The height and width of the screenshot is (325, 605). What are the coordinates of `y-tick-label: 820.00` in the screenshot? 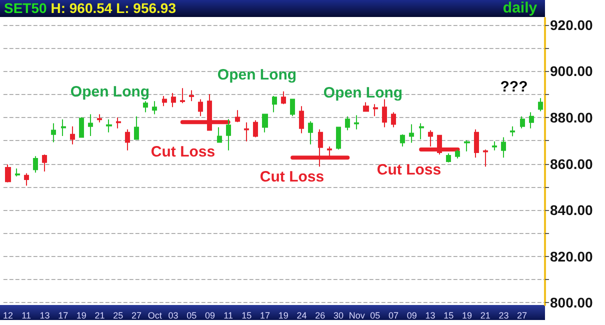 It's located at (572, 256).